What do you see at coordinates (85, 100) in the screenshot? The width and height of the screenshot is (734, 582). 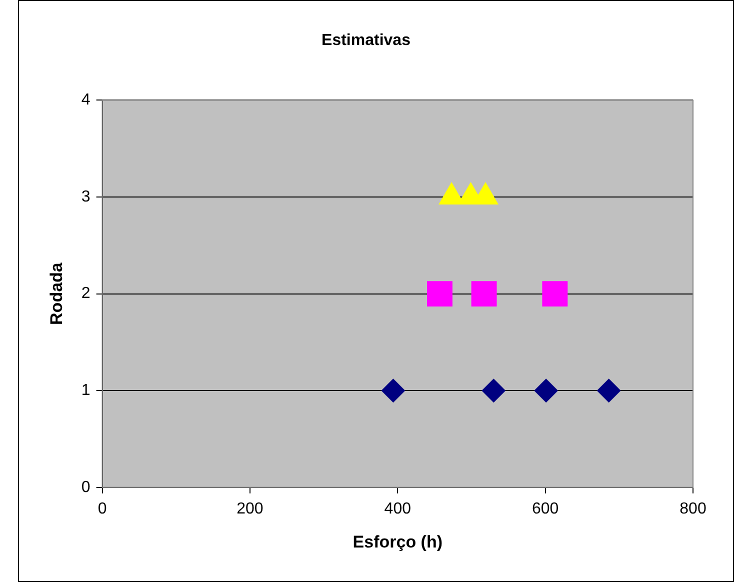 I see `y-tick-label: 4` at bounding box center [85, 100].